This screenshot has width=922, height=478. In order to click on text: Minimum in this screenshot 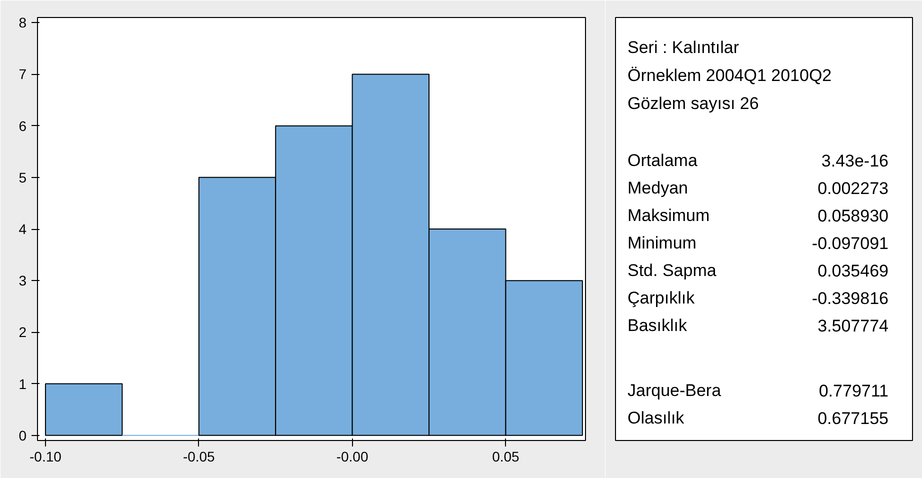, I will do `click(662, 243)`.